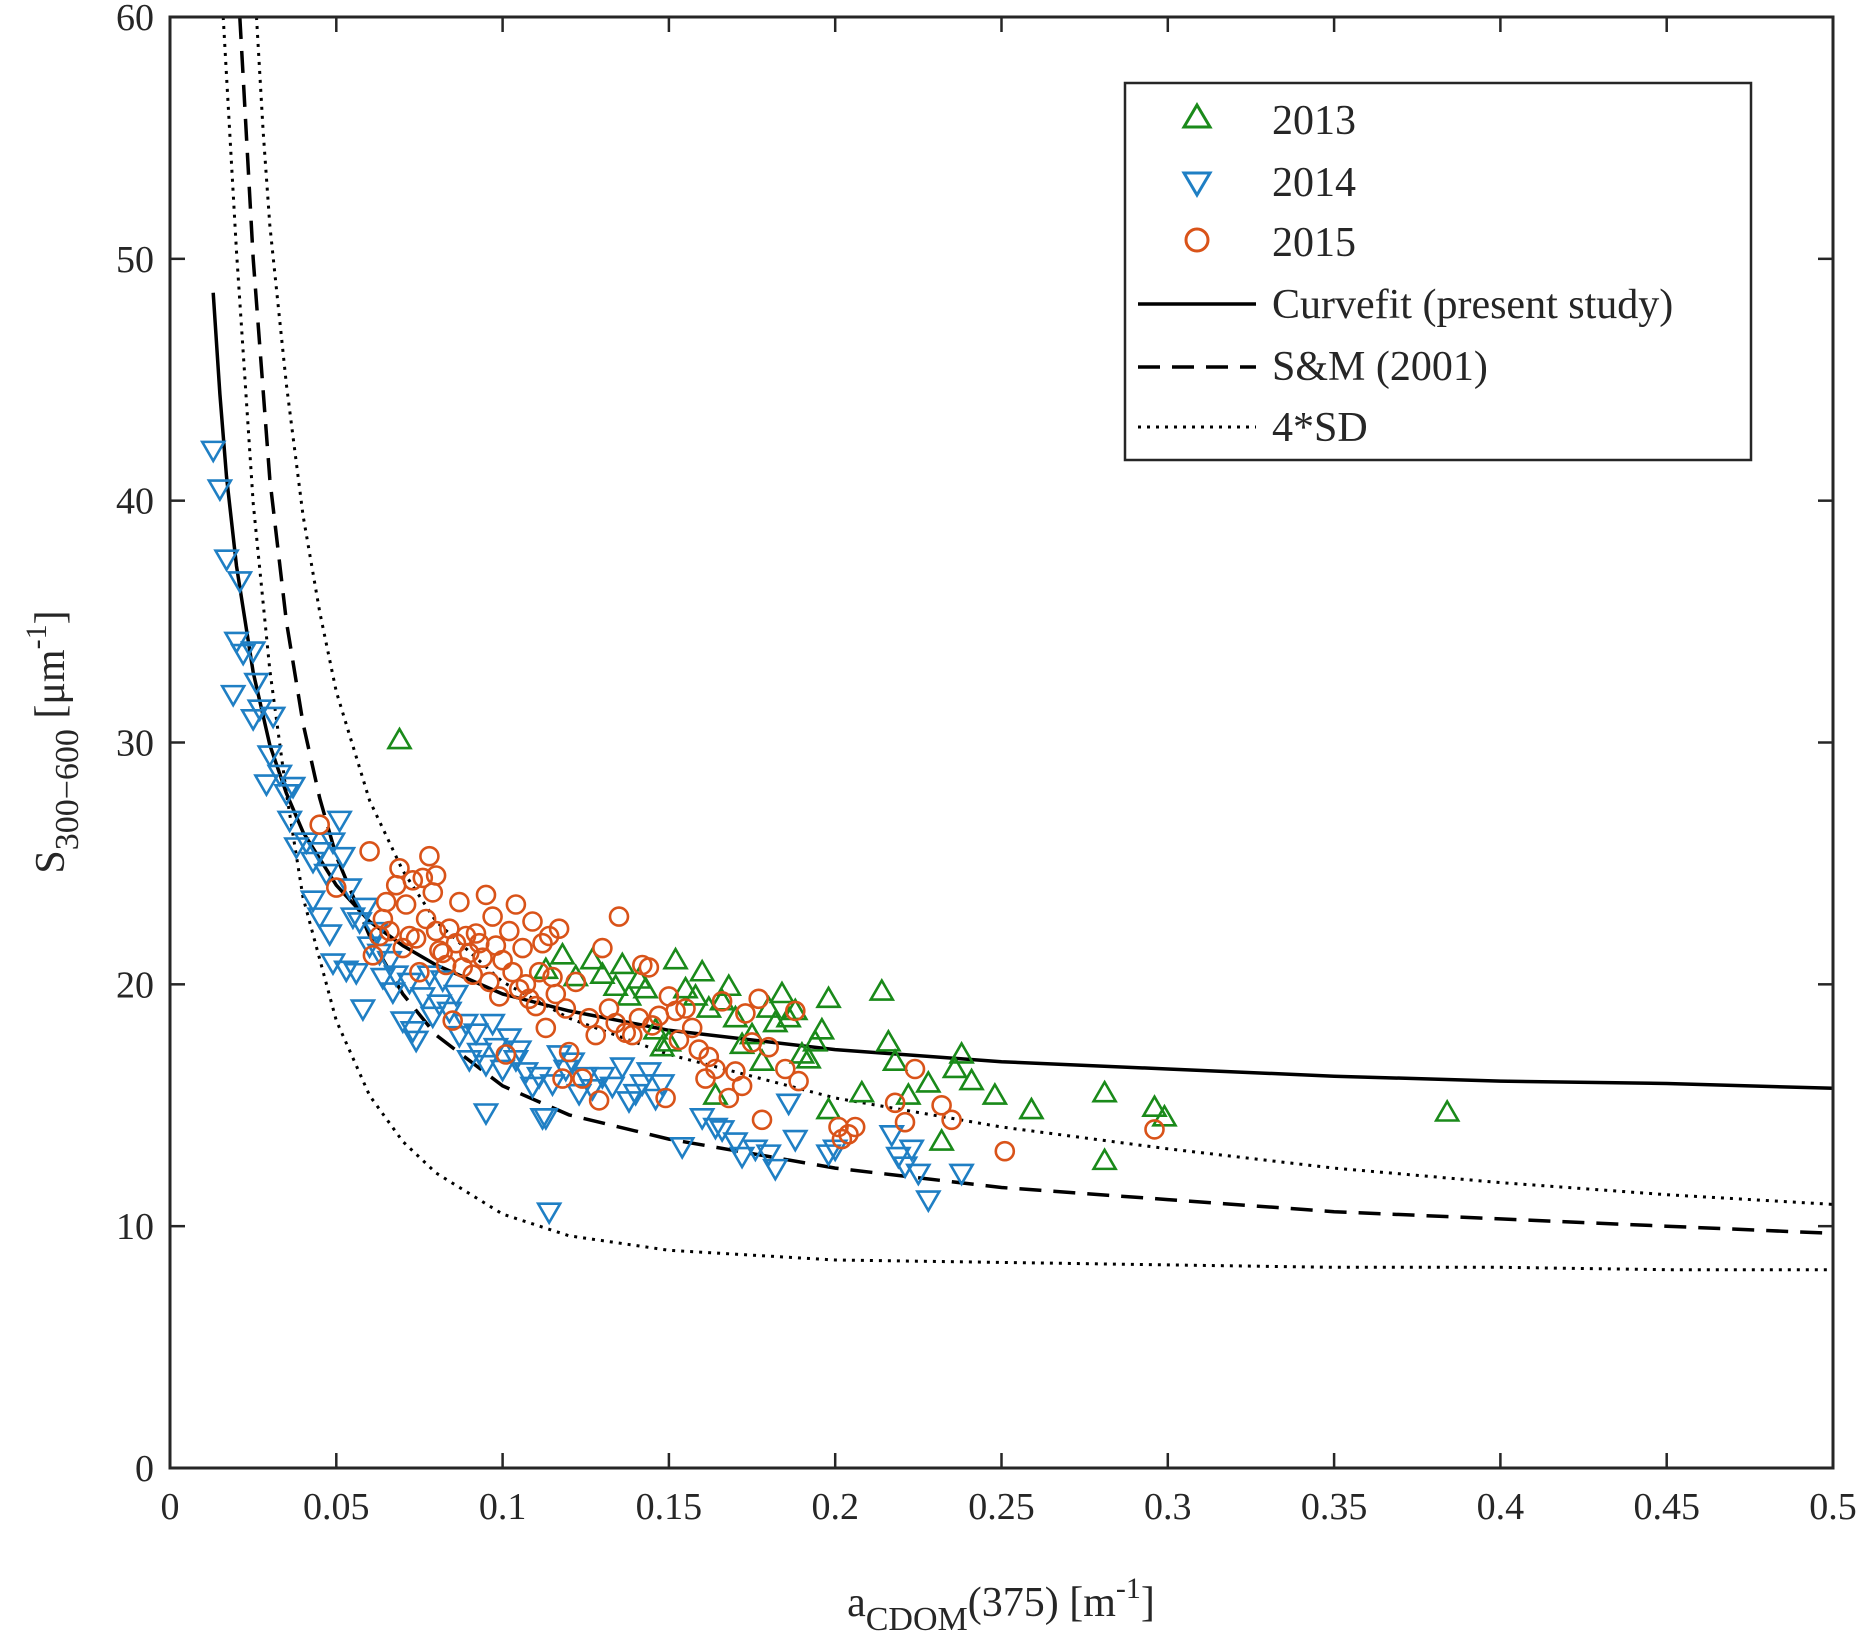  What do you see at coordinates (1197, 184) in the screenshot?
I see `legend-2014-marker-icon` at bounding box center [1197, 184].